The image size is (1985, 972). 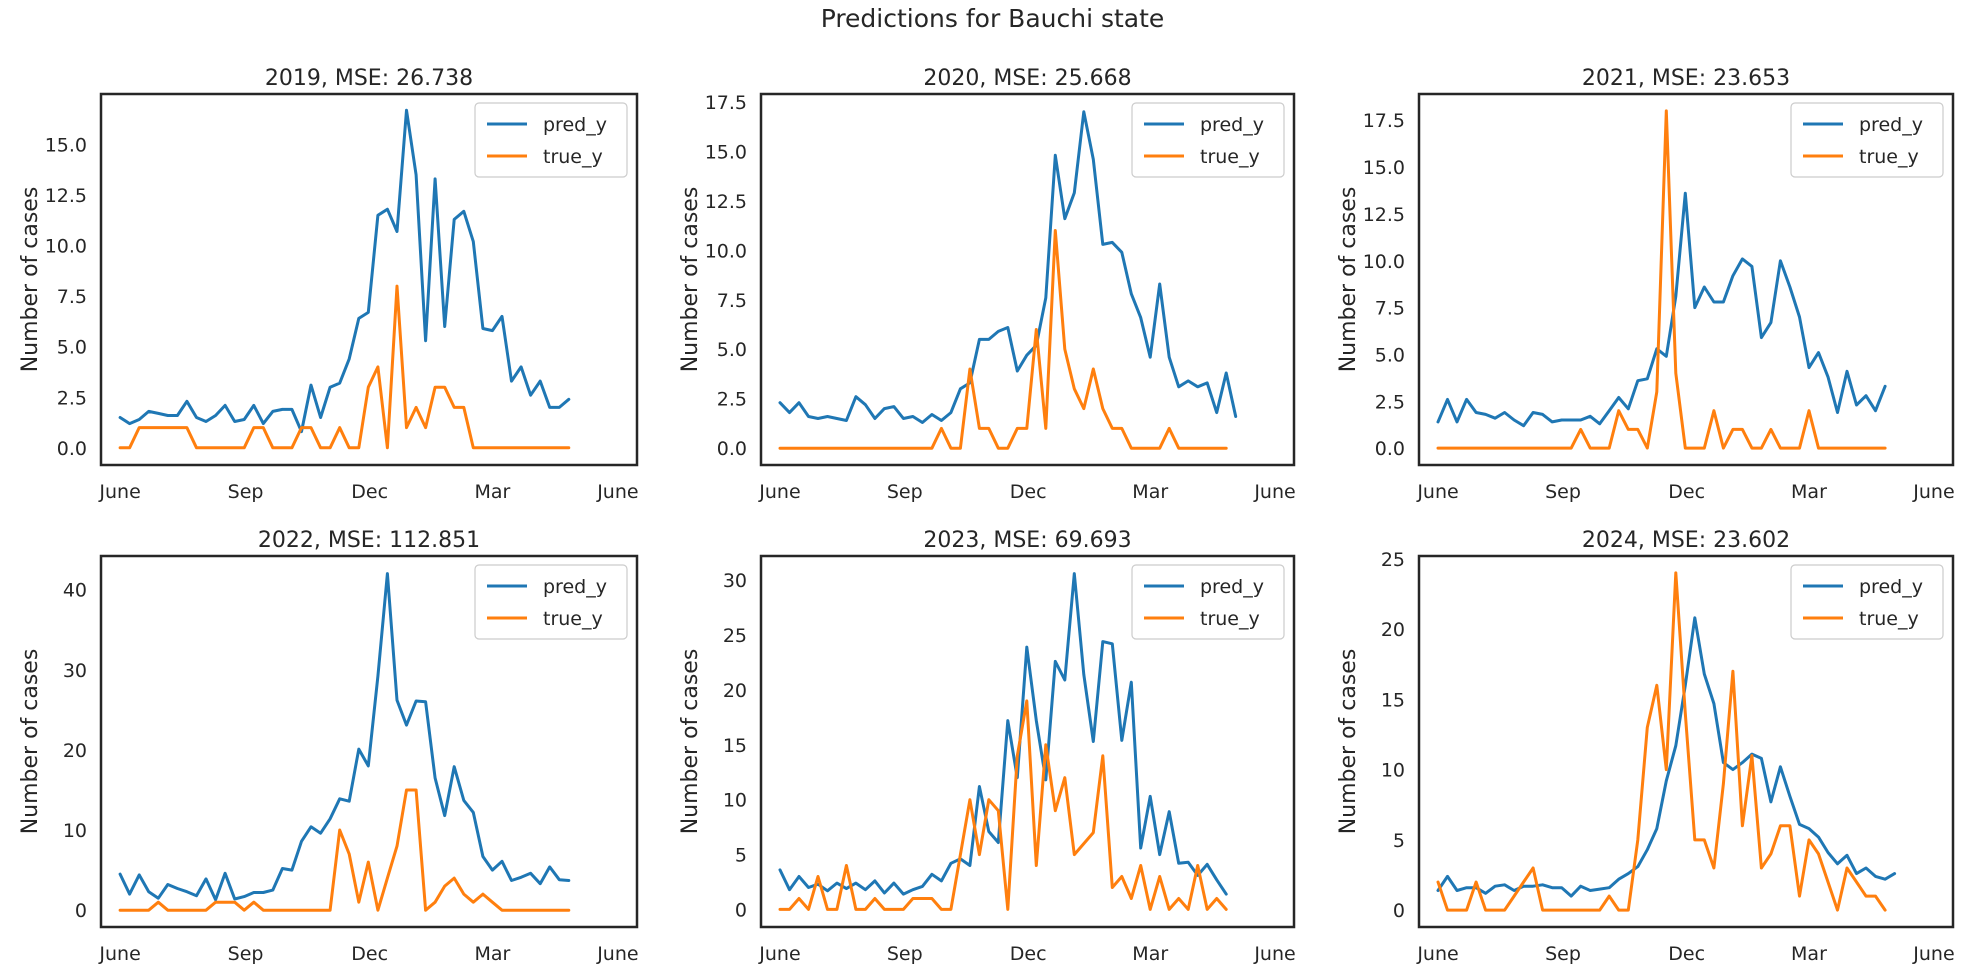 What do you see at coordinates (1027, 78) in the screenshot?
I see `subplot-title: 2020, MSE: 25.668` at bounding box center [1027, 78].